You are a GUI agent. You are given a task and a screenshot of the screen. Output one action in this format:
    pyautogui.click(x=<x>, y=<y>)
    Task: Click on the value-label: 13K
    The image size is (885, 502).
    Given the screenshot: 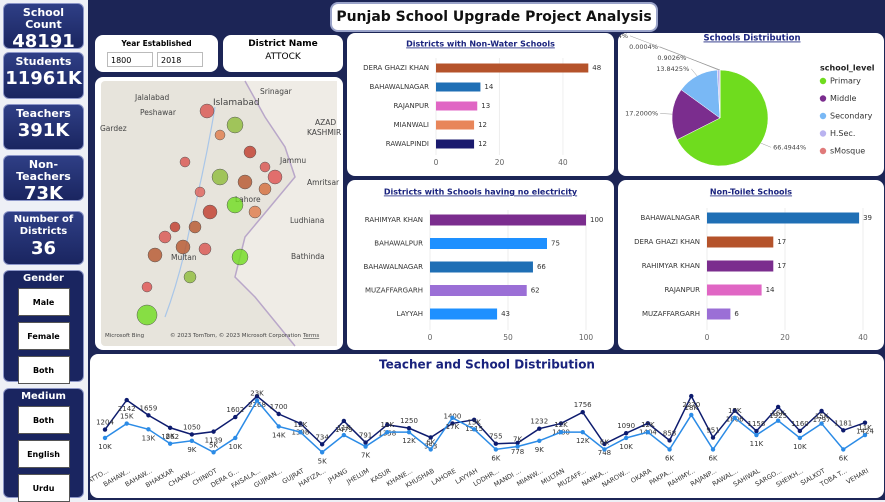 What is the action you would take?
    pyautogui.click(x=474, y=422)
    